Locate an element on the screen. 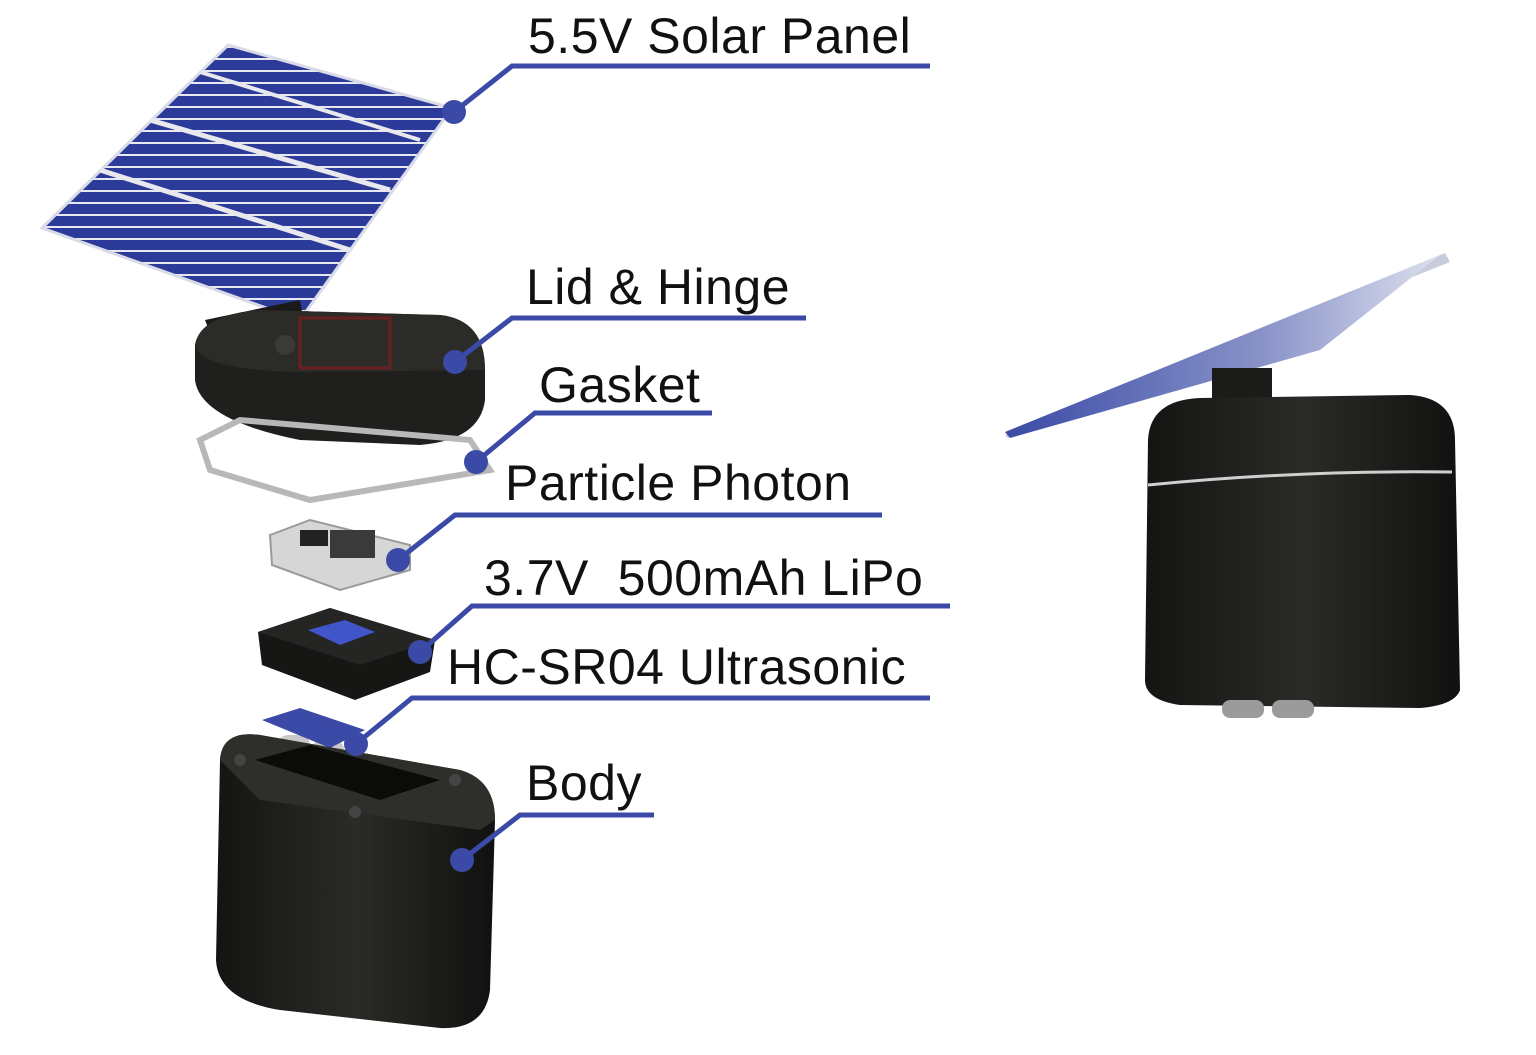  particle-photon-part is located at coordinates (339, 555).